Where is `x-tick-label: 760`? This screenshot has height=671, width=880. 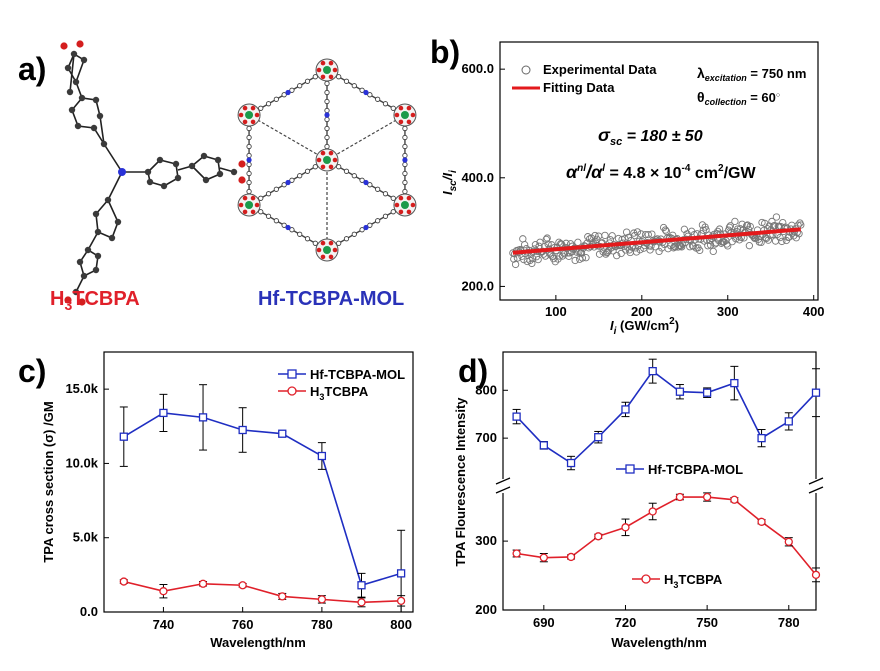 x-tick-label: 760 is located at coordinates (243, 624).